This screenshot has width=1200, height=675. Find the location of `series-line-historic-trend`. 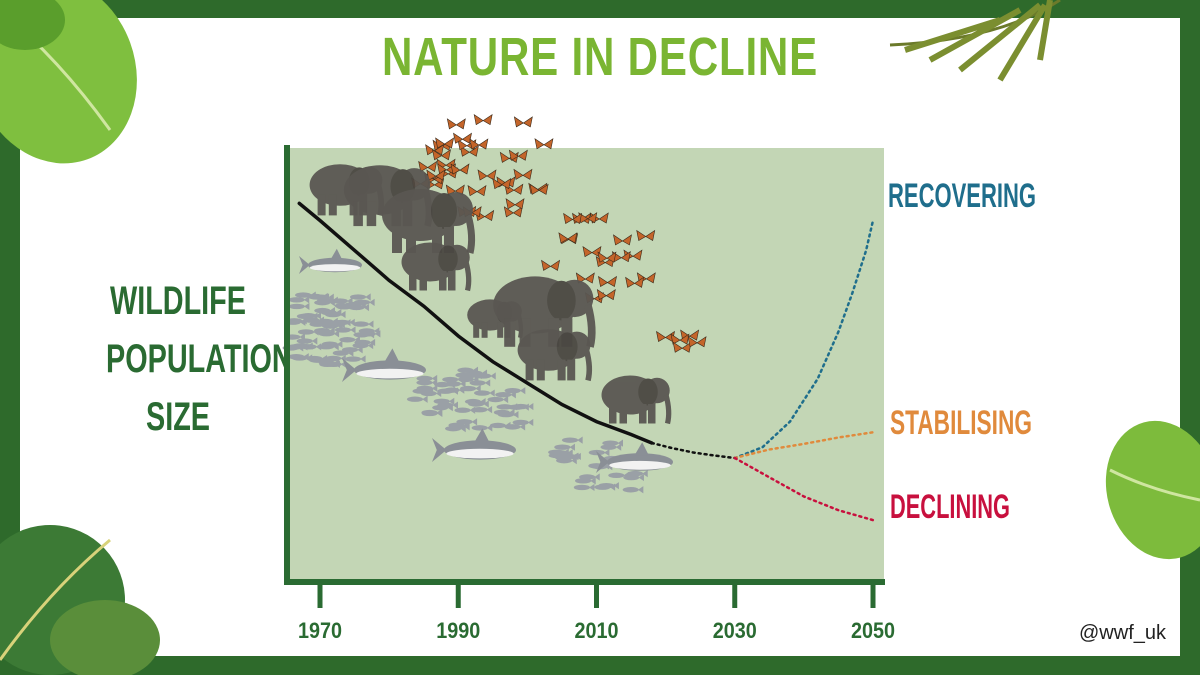

series-line-historic-trend is located at coordinates (475, 323).